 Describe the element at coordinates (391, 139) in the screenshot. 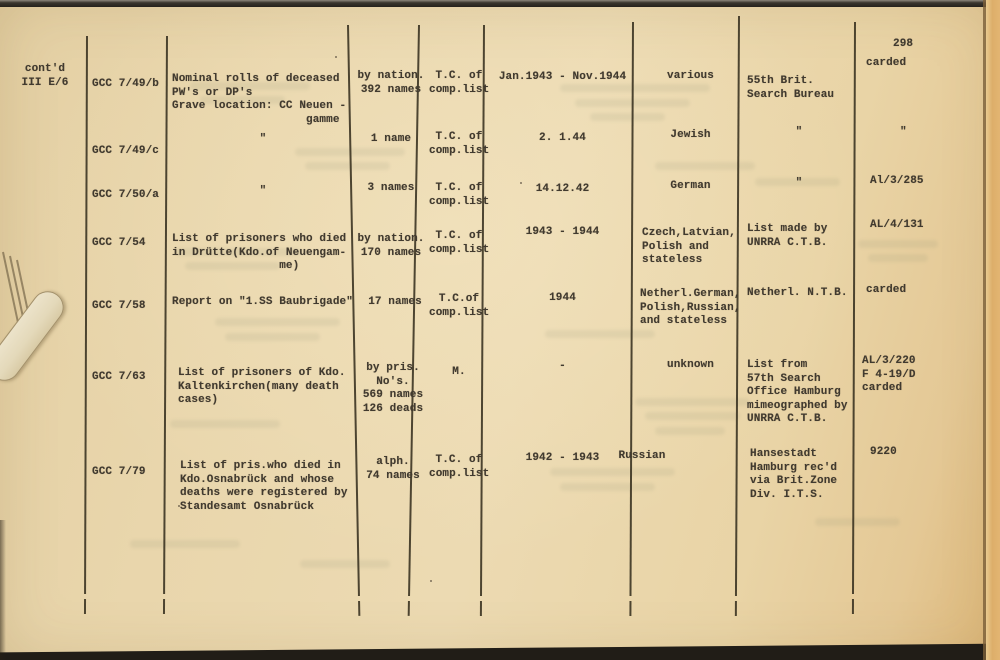

I see `names-cell: 1 name` at that location.